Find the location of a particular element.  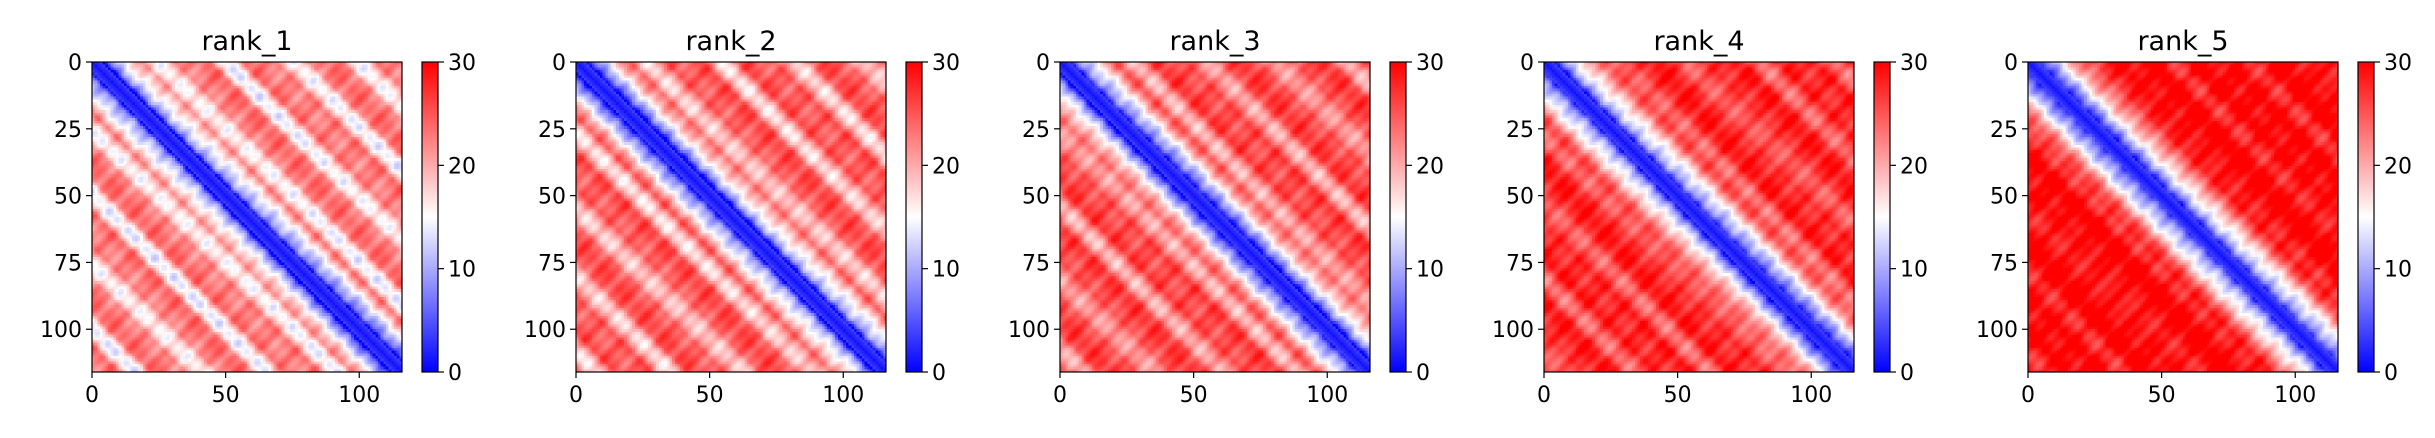

chart-title: rank_1 is located at coordinates (246, 41).